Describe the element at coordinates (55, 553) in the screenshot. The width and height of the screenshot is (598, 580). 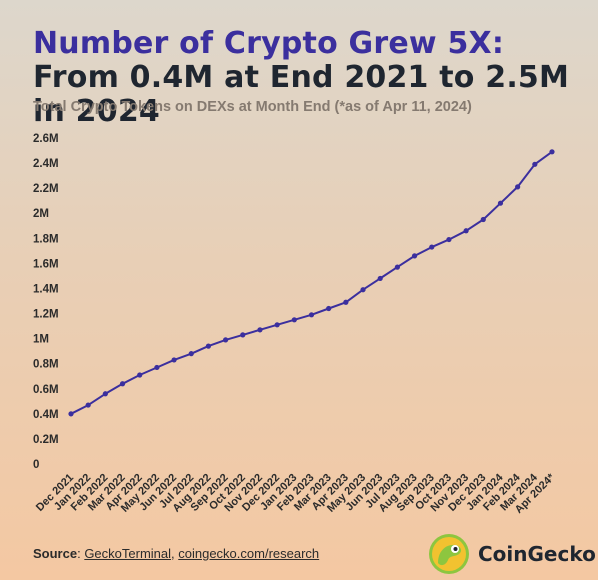
I see `source-label: Source` at that location.